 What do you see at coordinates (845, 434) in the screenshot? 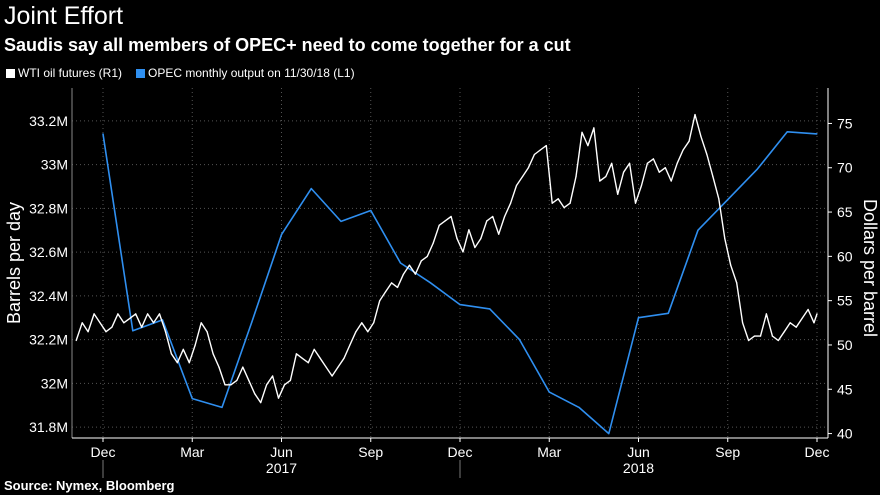
I see `right-tick-label: 40` at bounding box center [845, 434].